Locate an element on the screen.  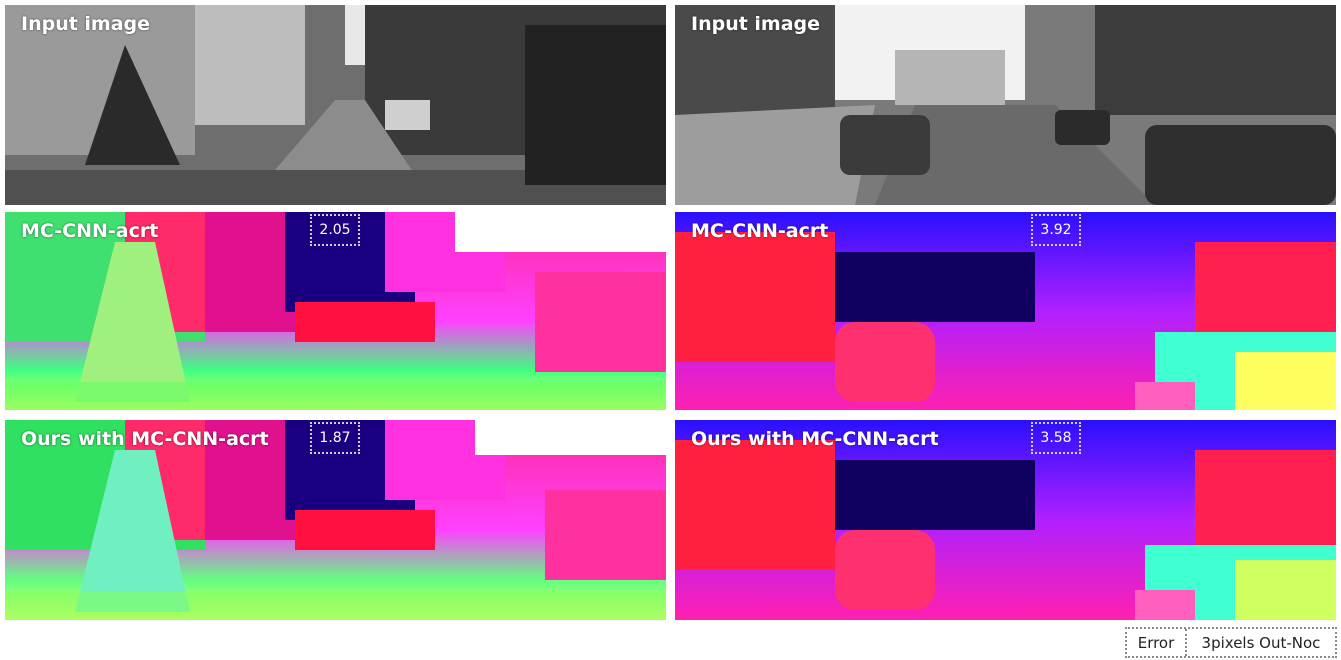
right-baseline-map is located at coordinates (1005, 311).